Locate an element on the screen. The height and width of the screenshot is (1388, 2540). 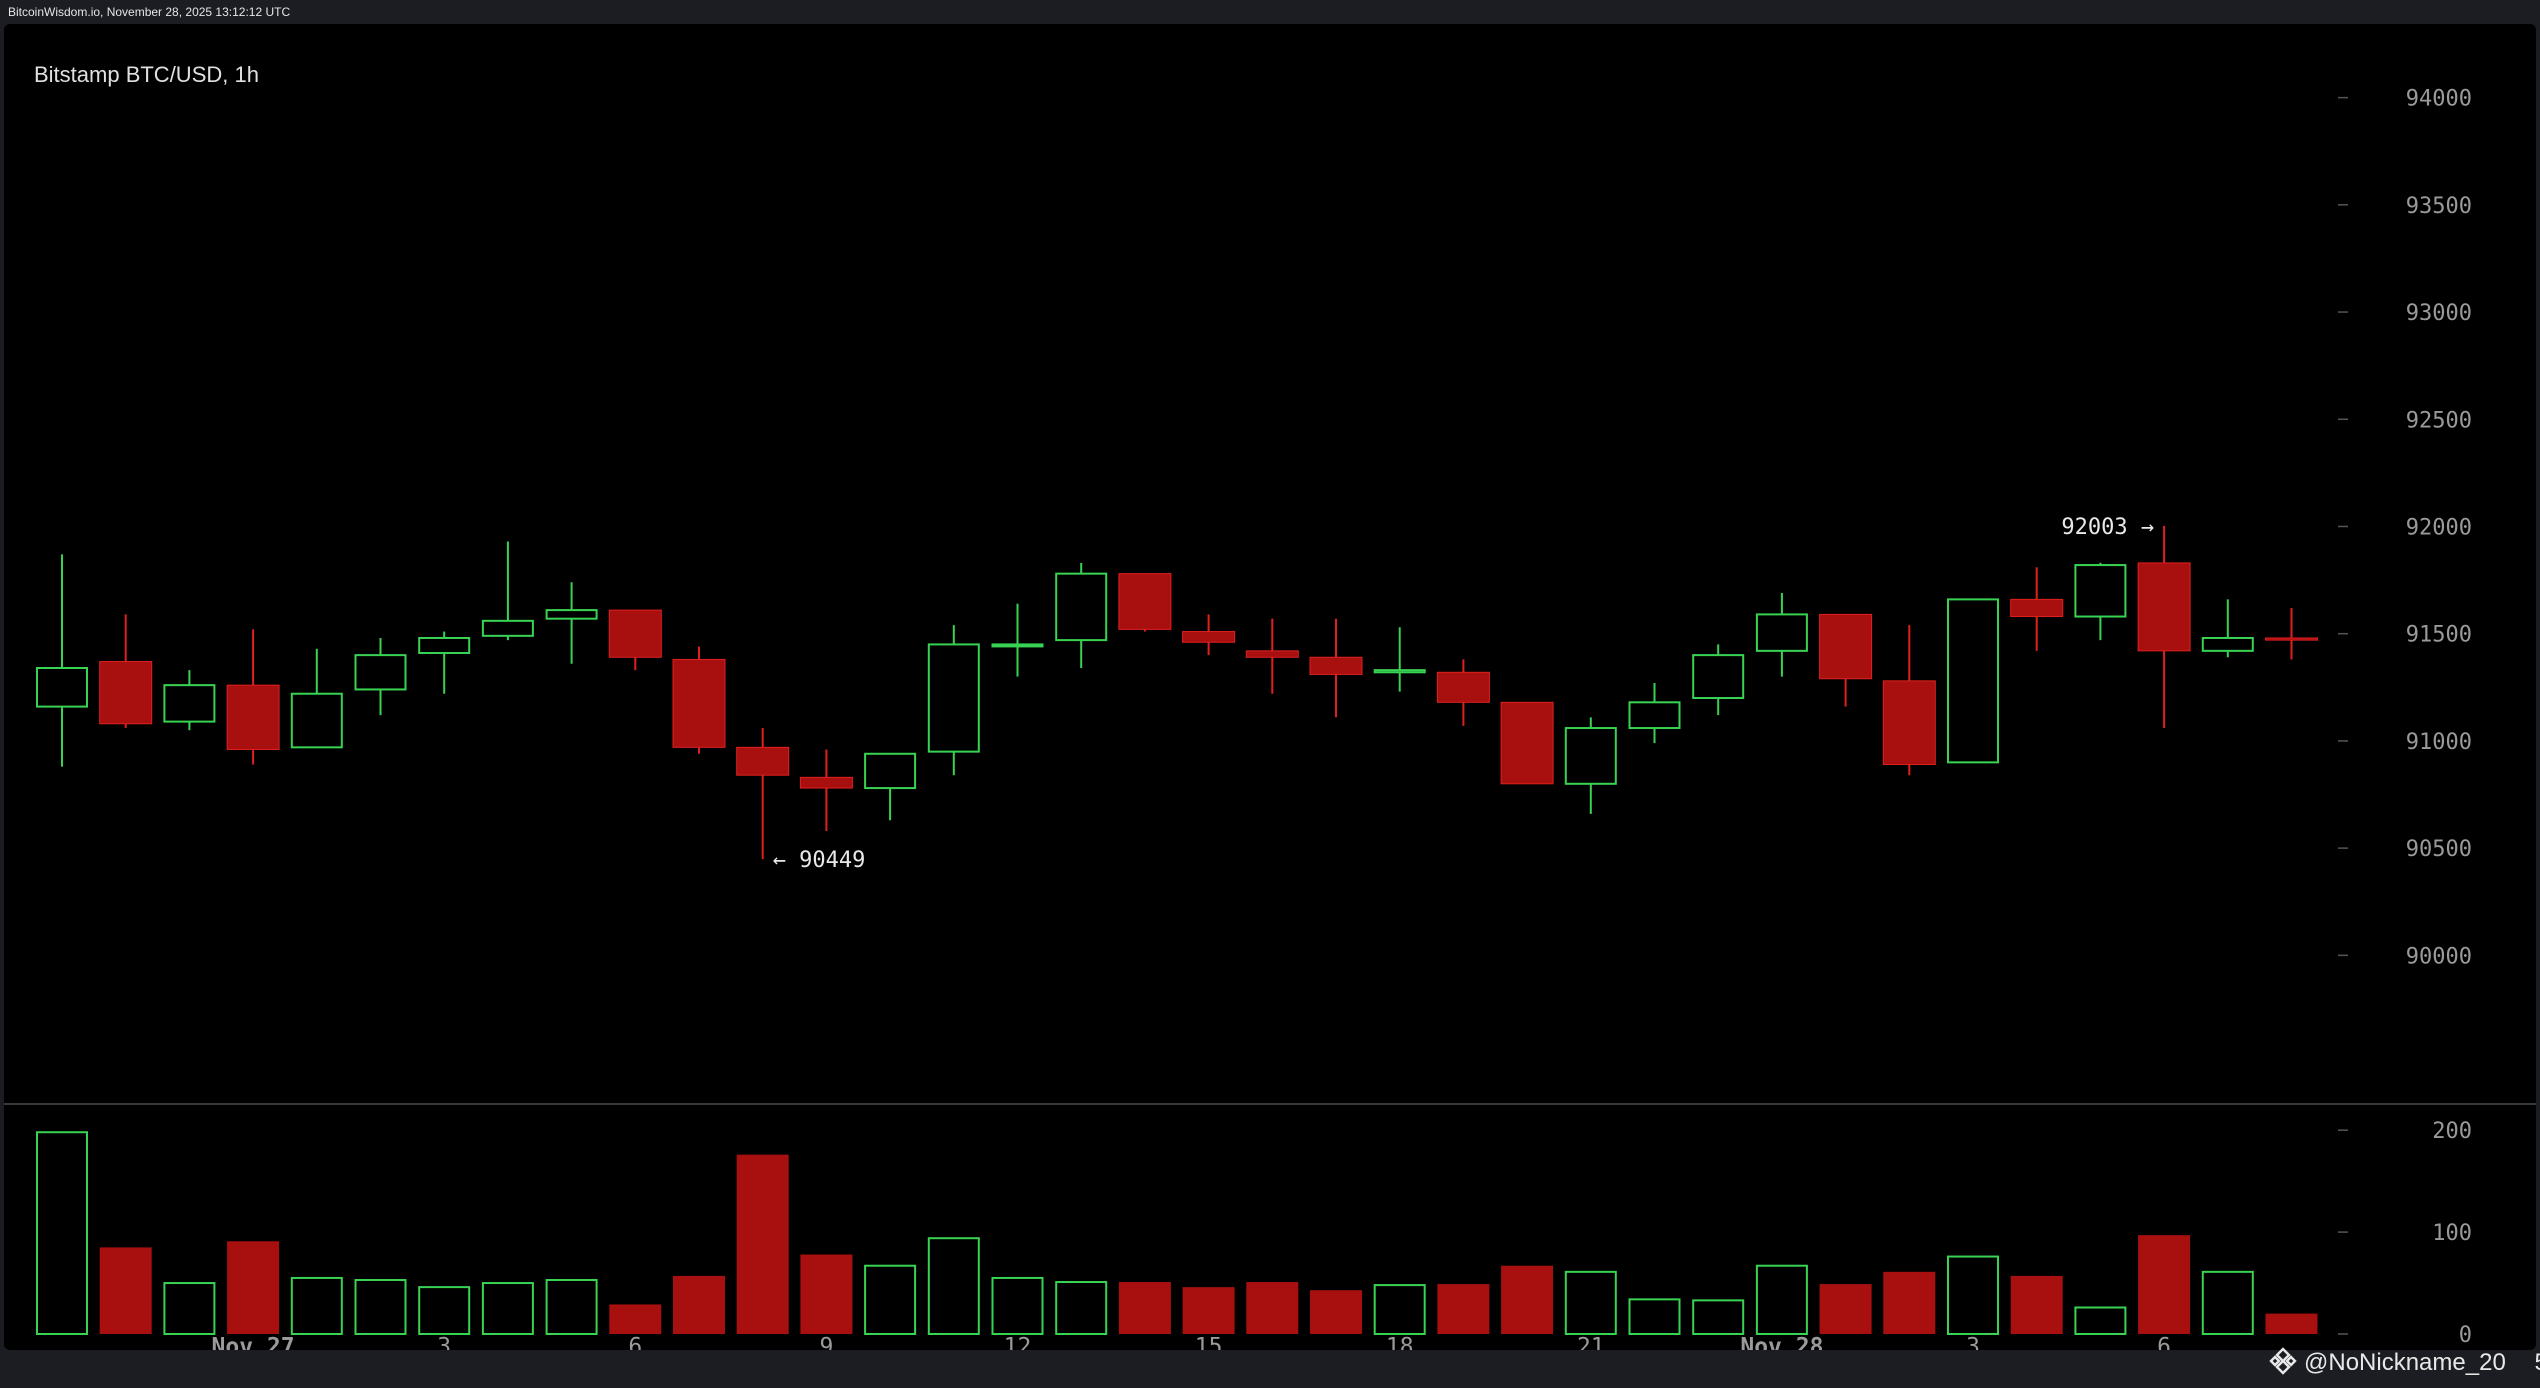
x-axis-label: Nov 28 is located at coordinates (1781, 1342).